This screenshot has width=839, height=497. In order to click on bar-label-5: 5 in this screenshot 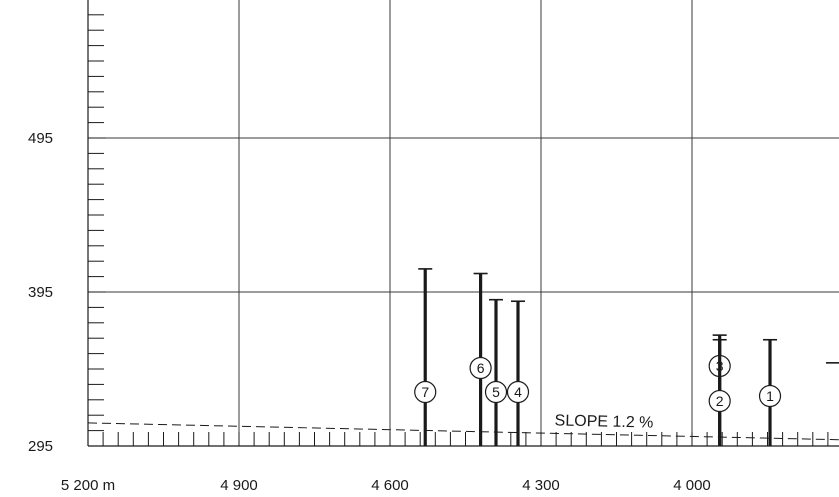, I will do `click(496, 392)`.